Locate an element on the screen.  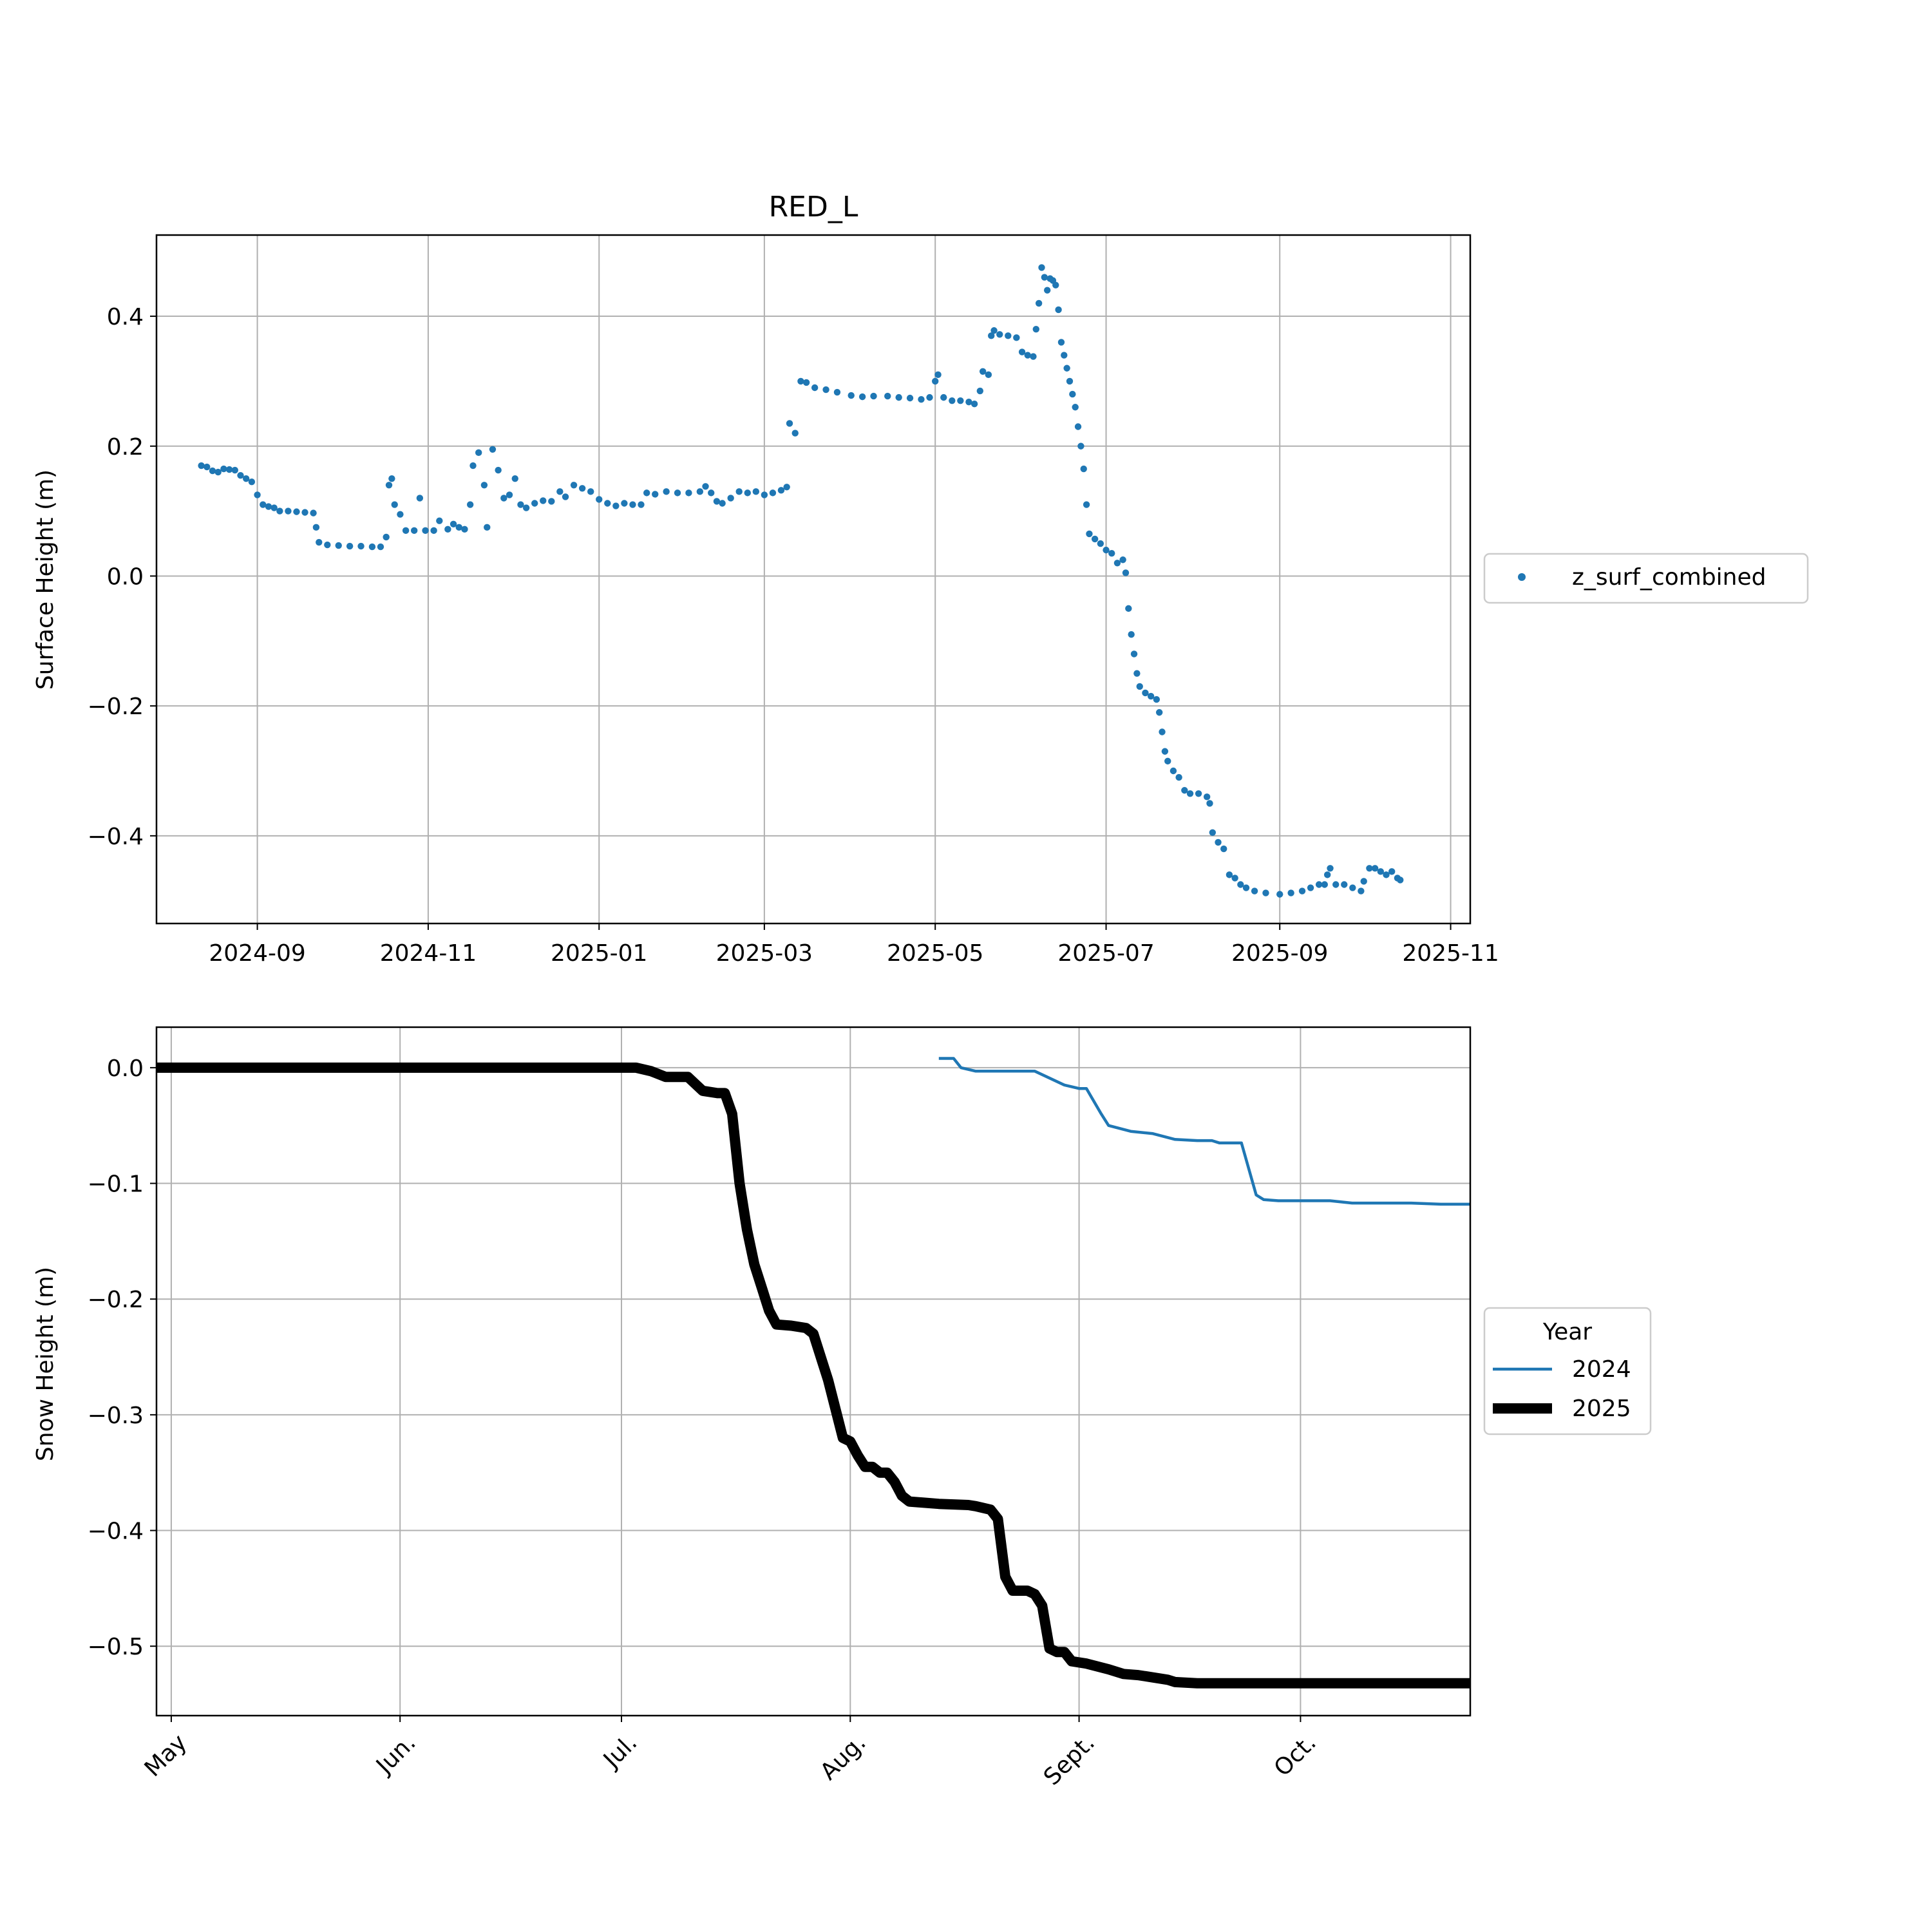
top-legend: z_surf_combined is located at coordinates (1646, 578).